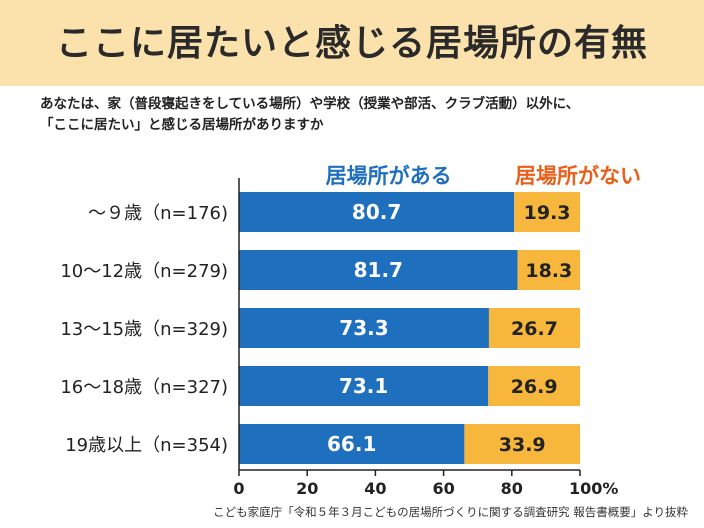 The width and height of the screenshot is (704, 528). I want to click on x-tick-label: 0, so click(238, 488).